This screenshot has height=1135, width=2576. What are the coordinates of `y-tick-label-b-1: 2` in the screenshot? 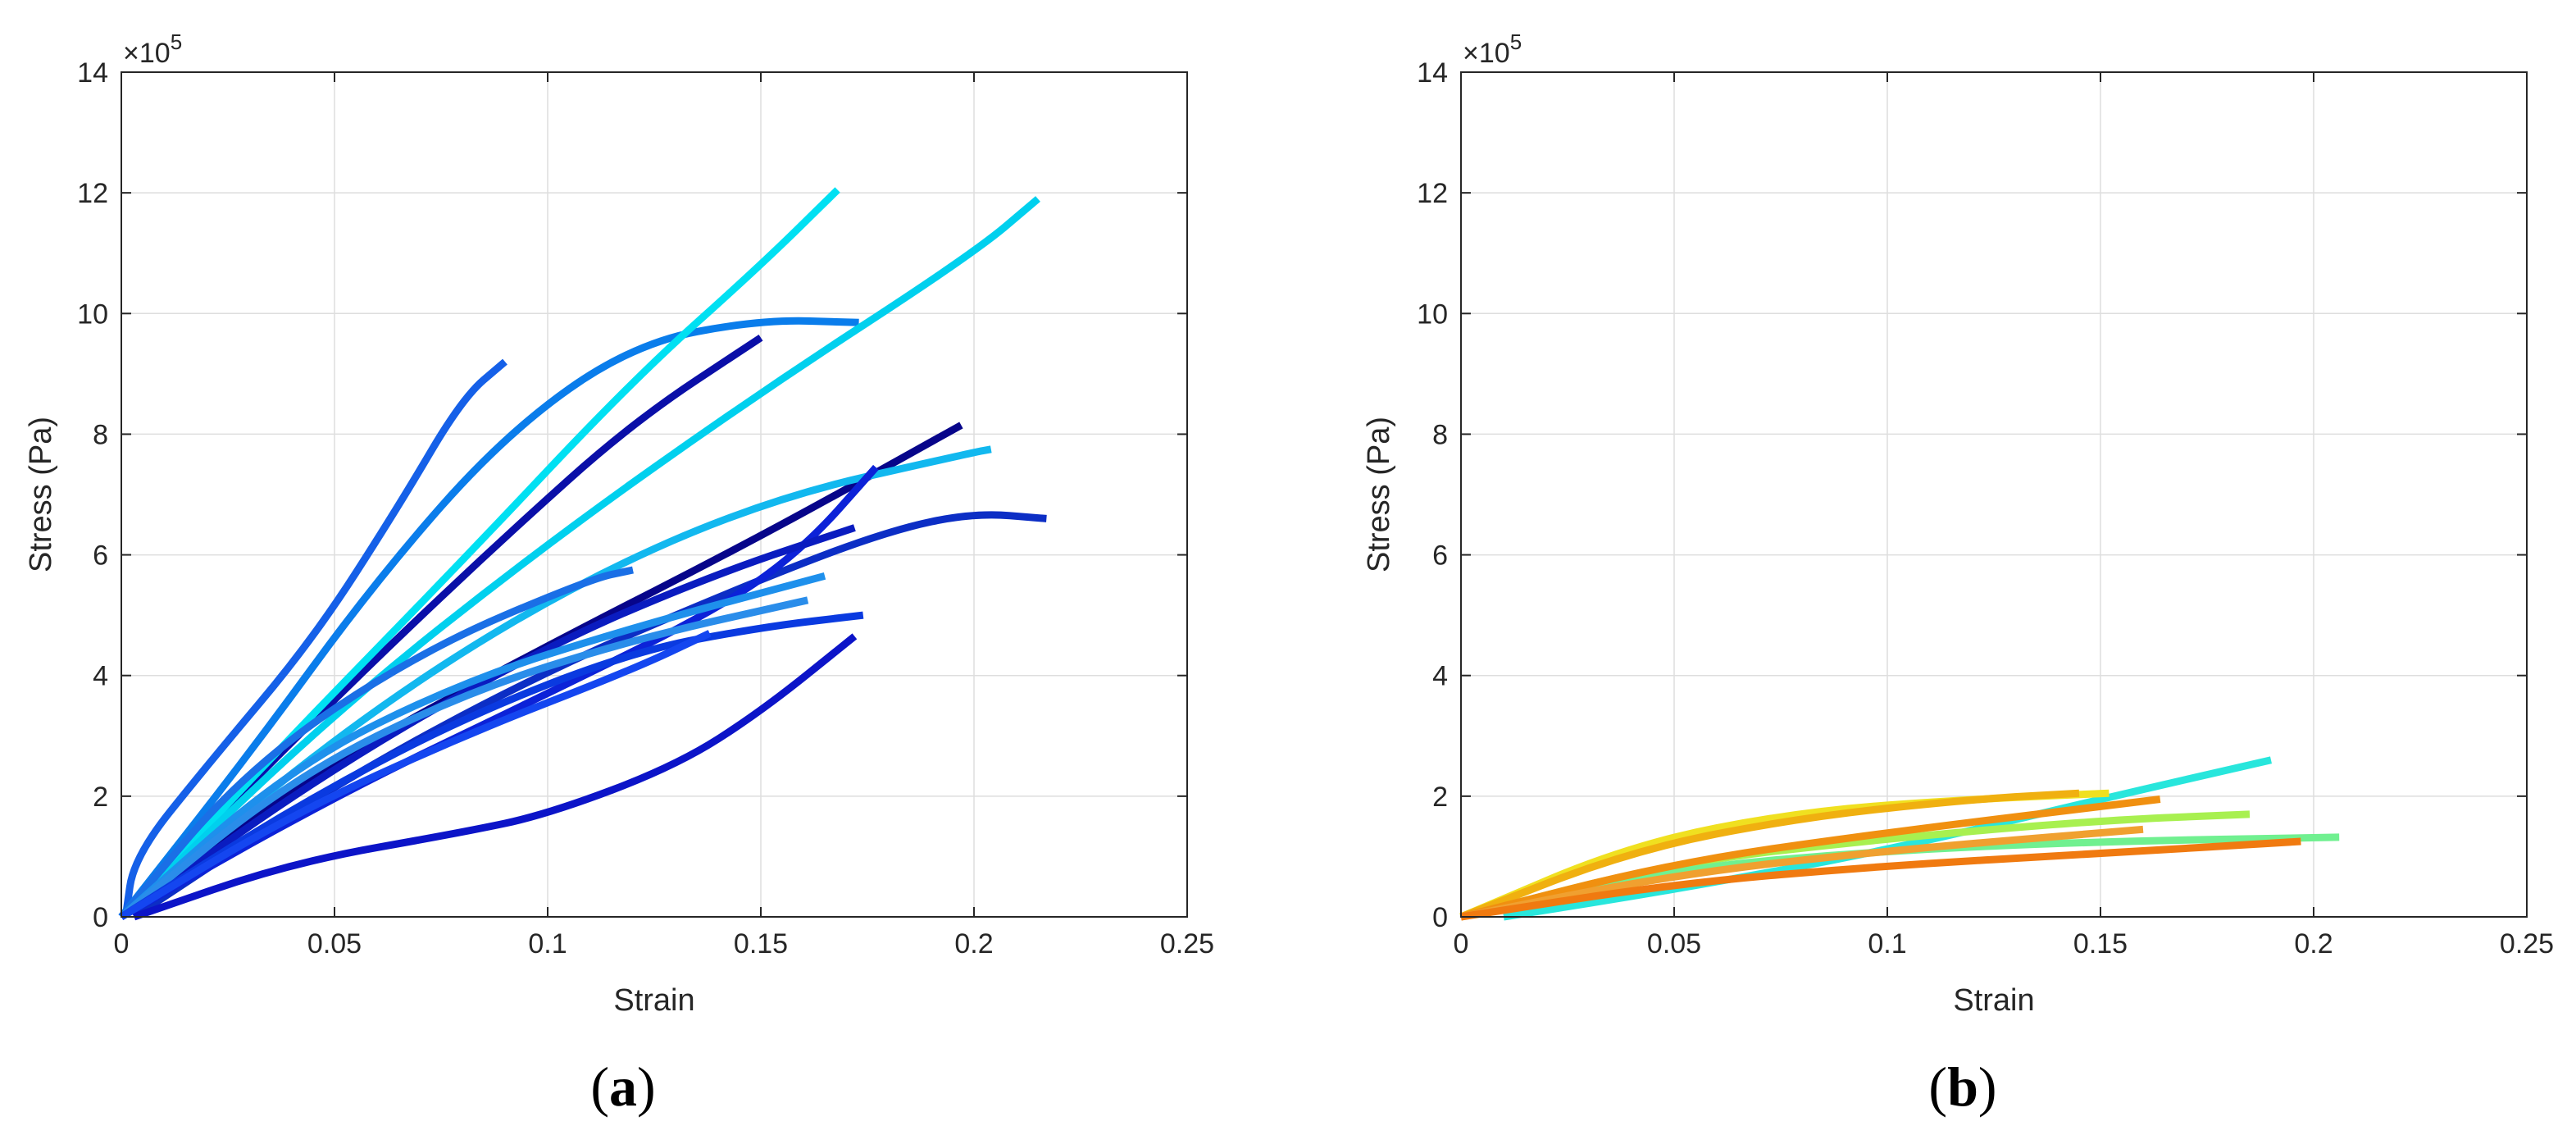 It's located at (1440, 798).